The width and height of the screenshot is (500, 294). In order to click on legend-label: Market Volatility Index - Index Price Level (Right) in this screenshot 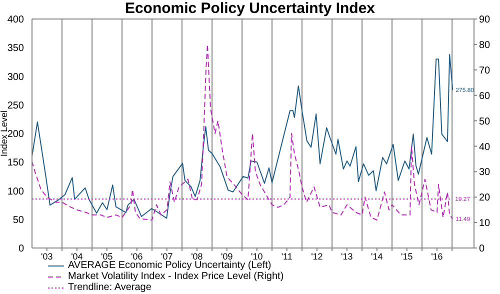, I will do `click(176, 276)`.